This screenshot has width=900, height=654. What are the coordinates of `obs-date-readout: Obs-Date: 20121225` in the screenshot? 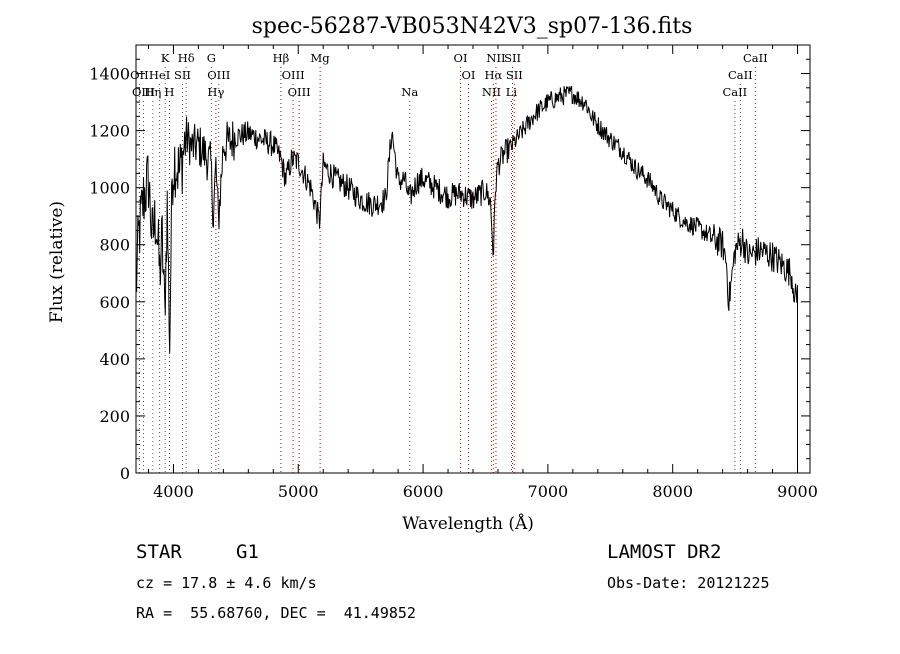 It's located at (688, 583).